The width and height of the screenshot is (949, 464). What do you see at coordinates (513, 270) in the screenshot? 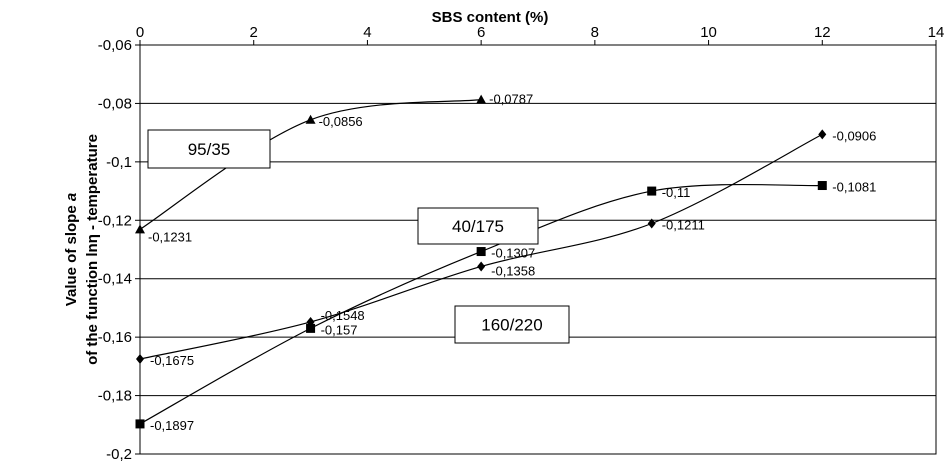
I see `data-label: -0,1358` at bounding box center [513, 270].